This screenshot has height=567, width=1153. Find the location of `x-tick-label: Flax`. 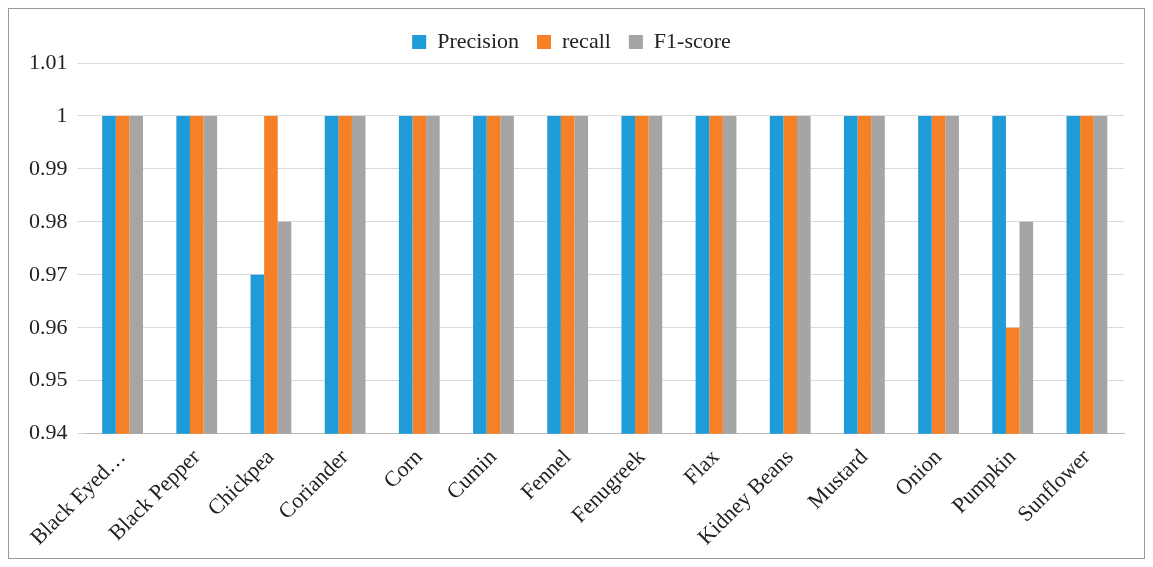

x-tick-label: Flax is located at coordinates (701, 466).